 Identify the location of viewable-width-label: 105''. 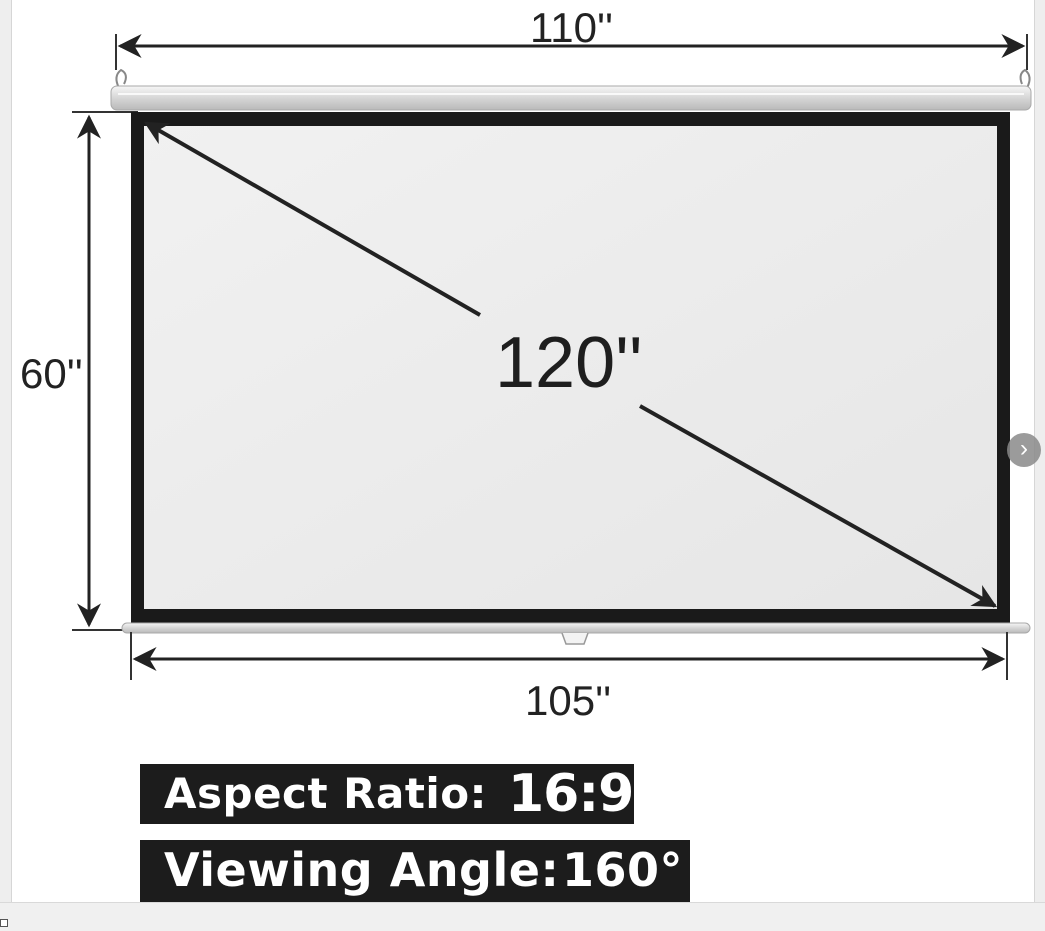
(568, 700).